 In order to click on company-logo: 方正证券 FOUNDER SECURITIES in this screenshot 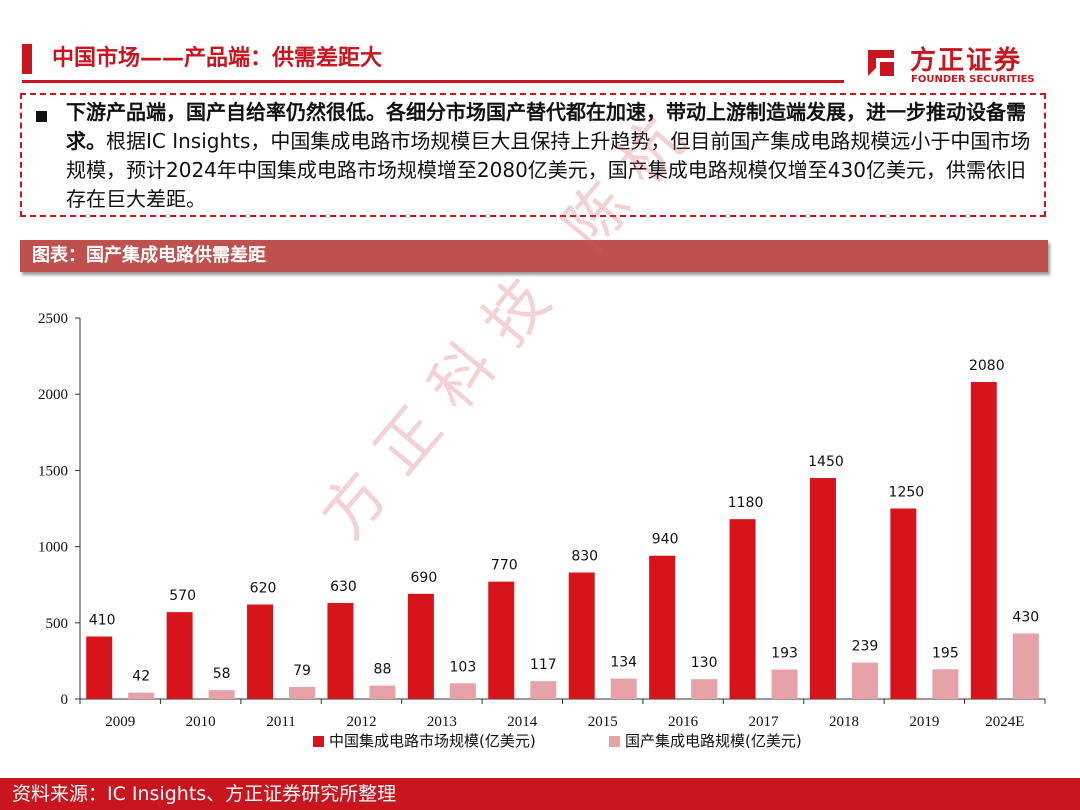, I will do `click(960, 66)`.